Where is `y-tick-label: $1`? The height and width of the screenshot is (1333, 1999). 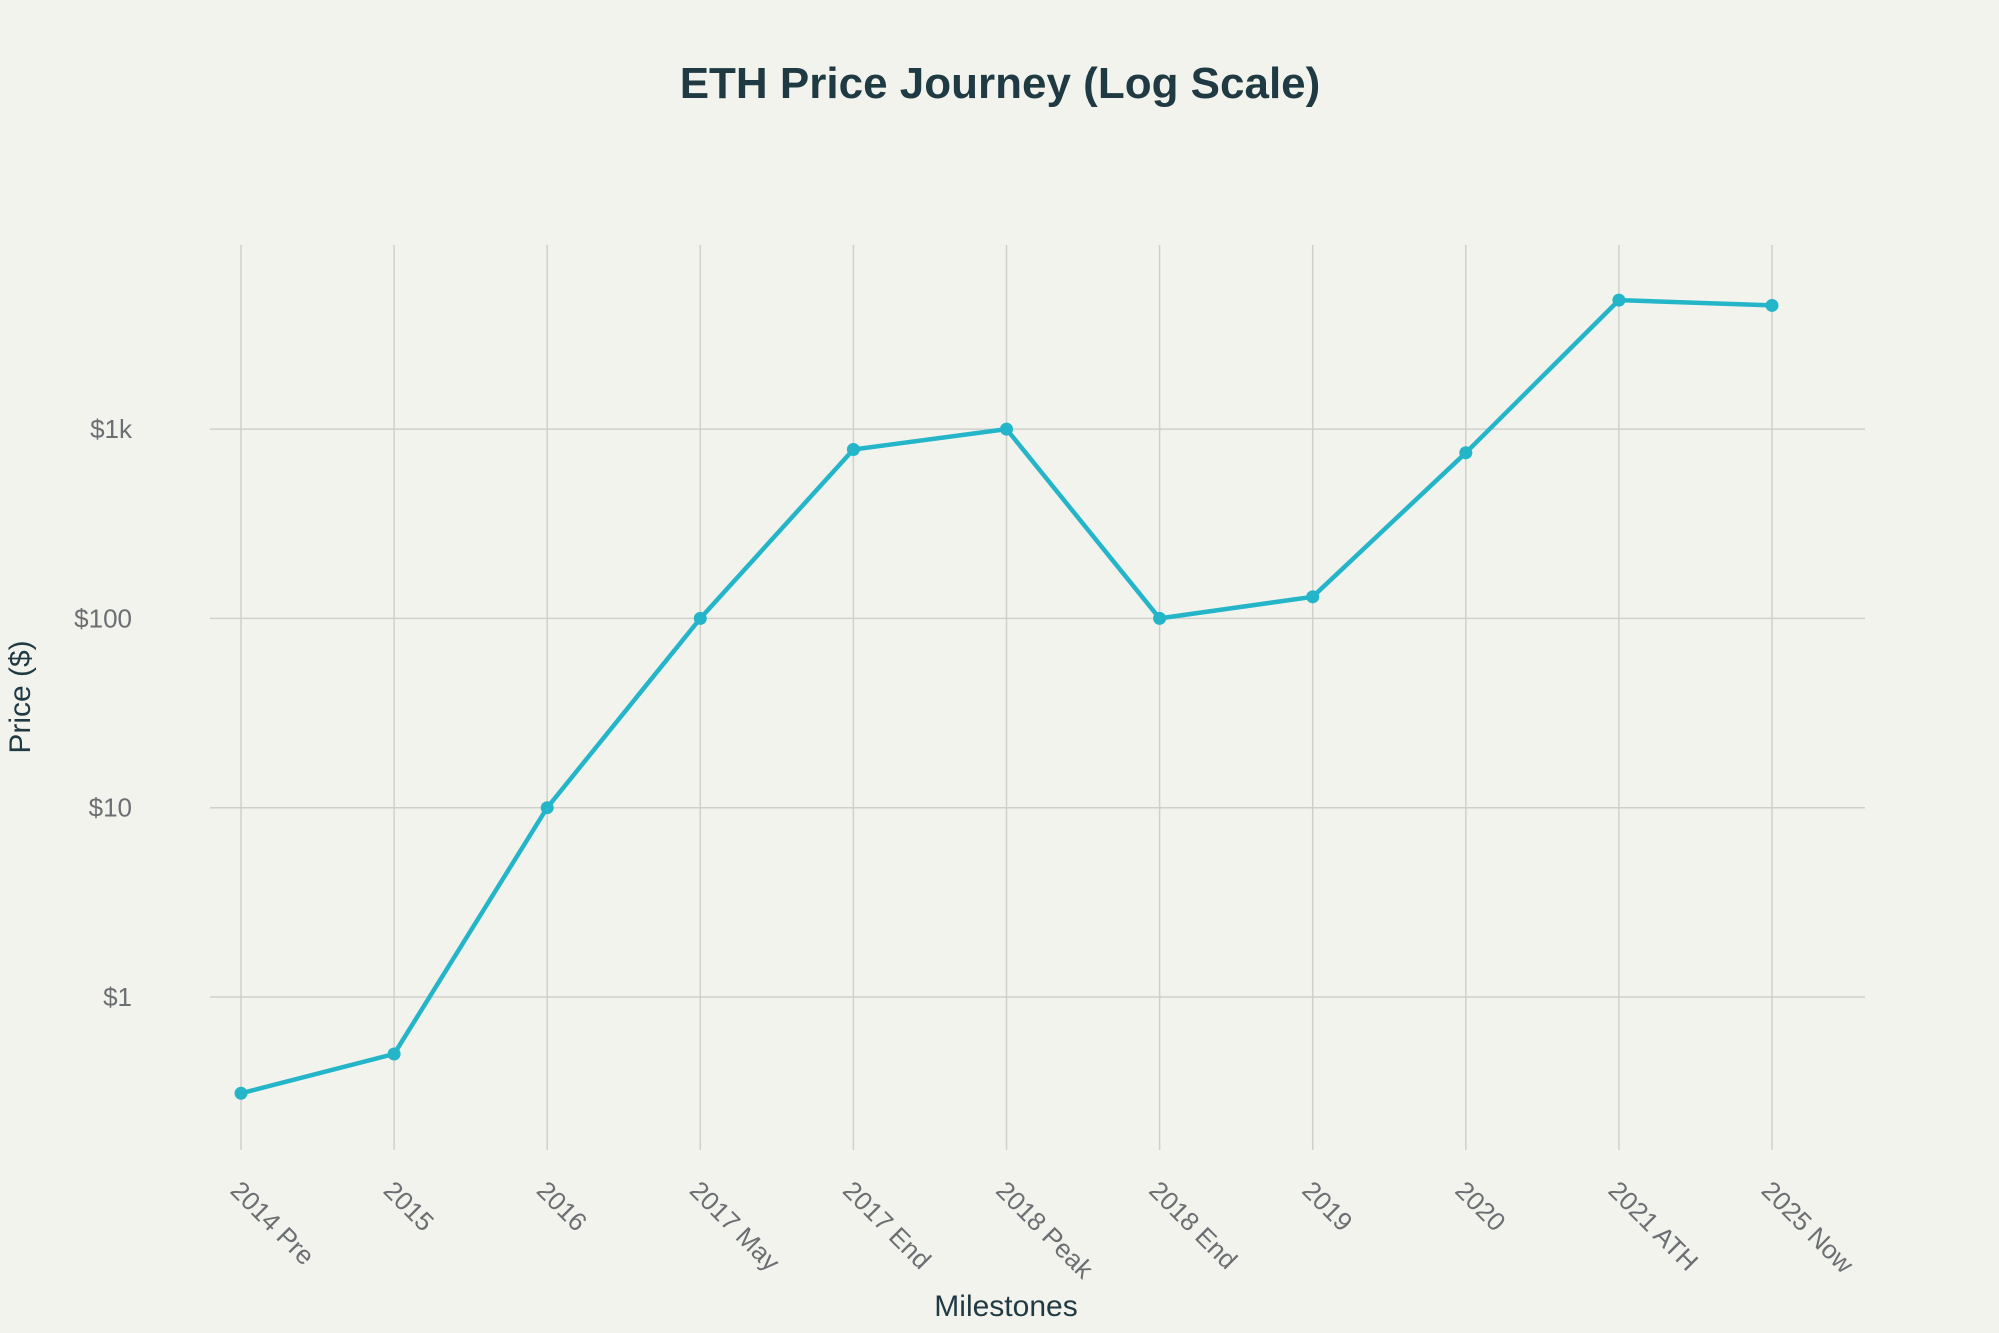
y-tick-label: $1 is located at coordinates (117, 997).